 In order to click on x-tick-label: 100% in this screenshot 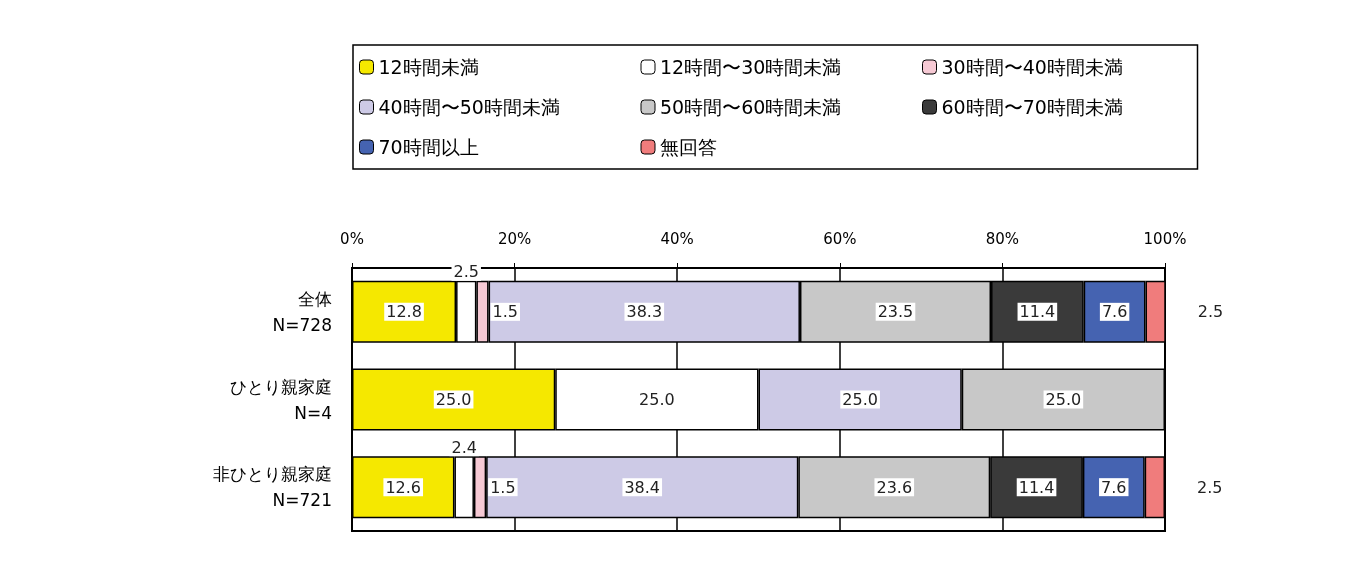, I will do `click(1165, 238)`.